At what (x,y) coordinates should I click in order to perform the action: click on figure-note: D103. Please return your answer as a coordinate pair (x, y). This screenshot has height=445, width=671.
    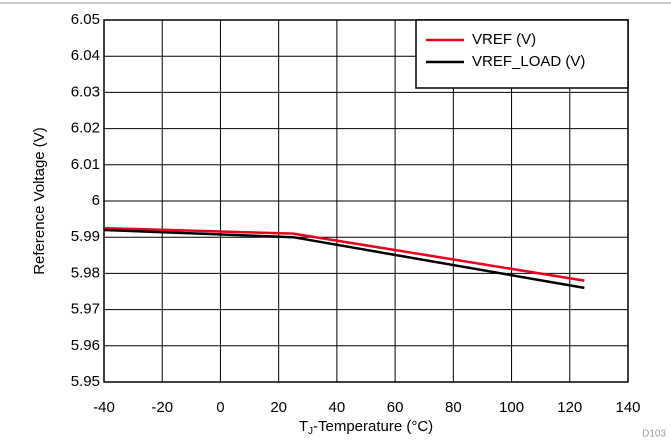
    Looking at the image, I should click on (654, 434).